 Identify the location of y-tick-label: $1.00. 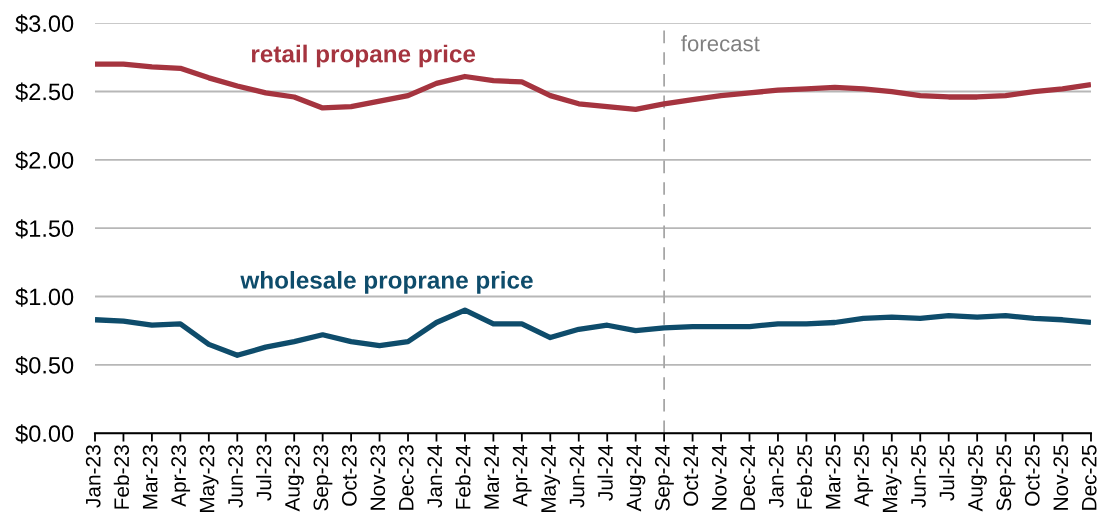
(44, 297).